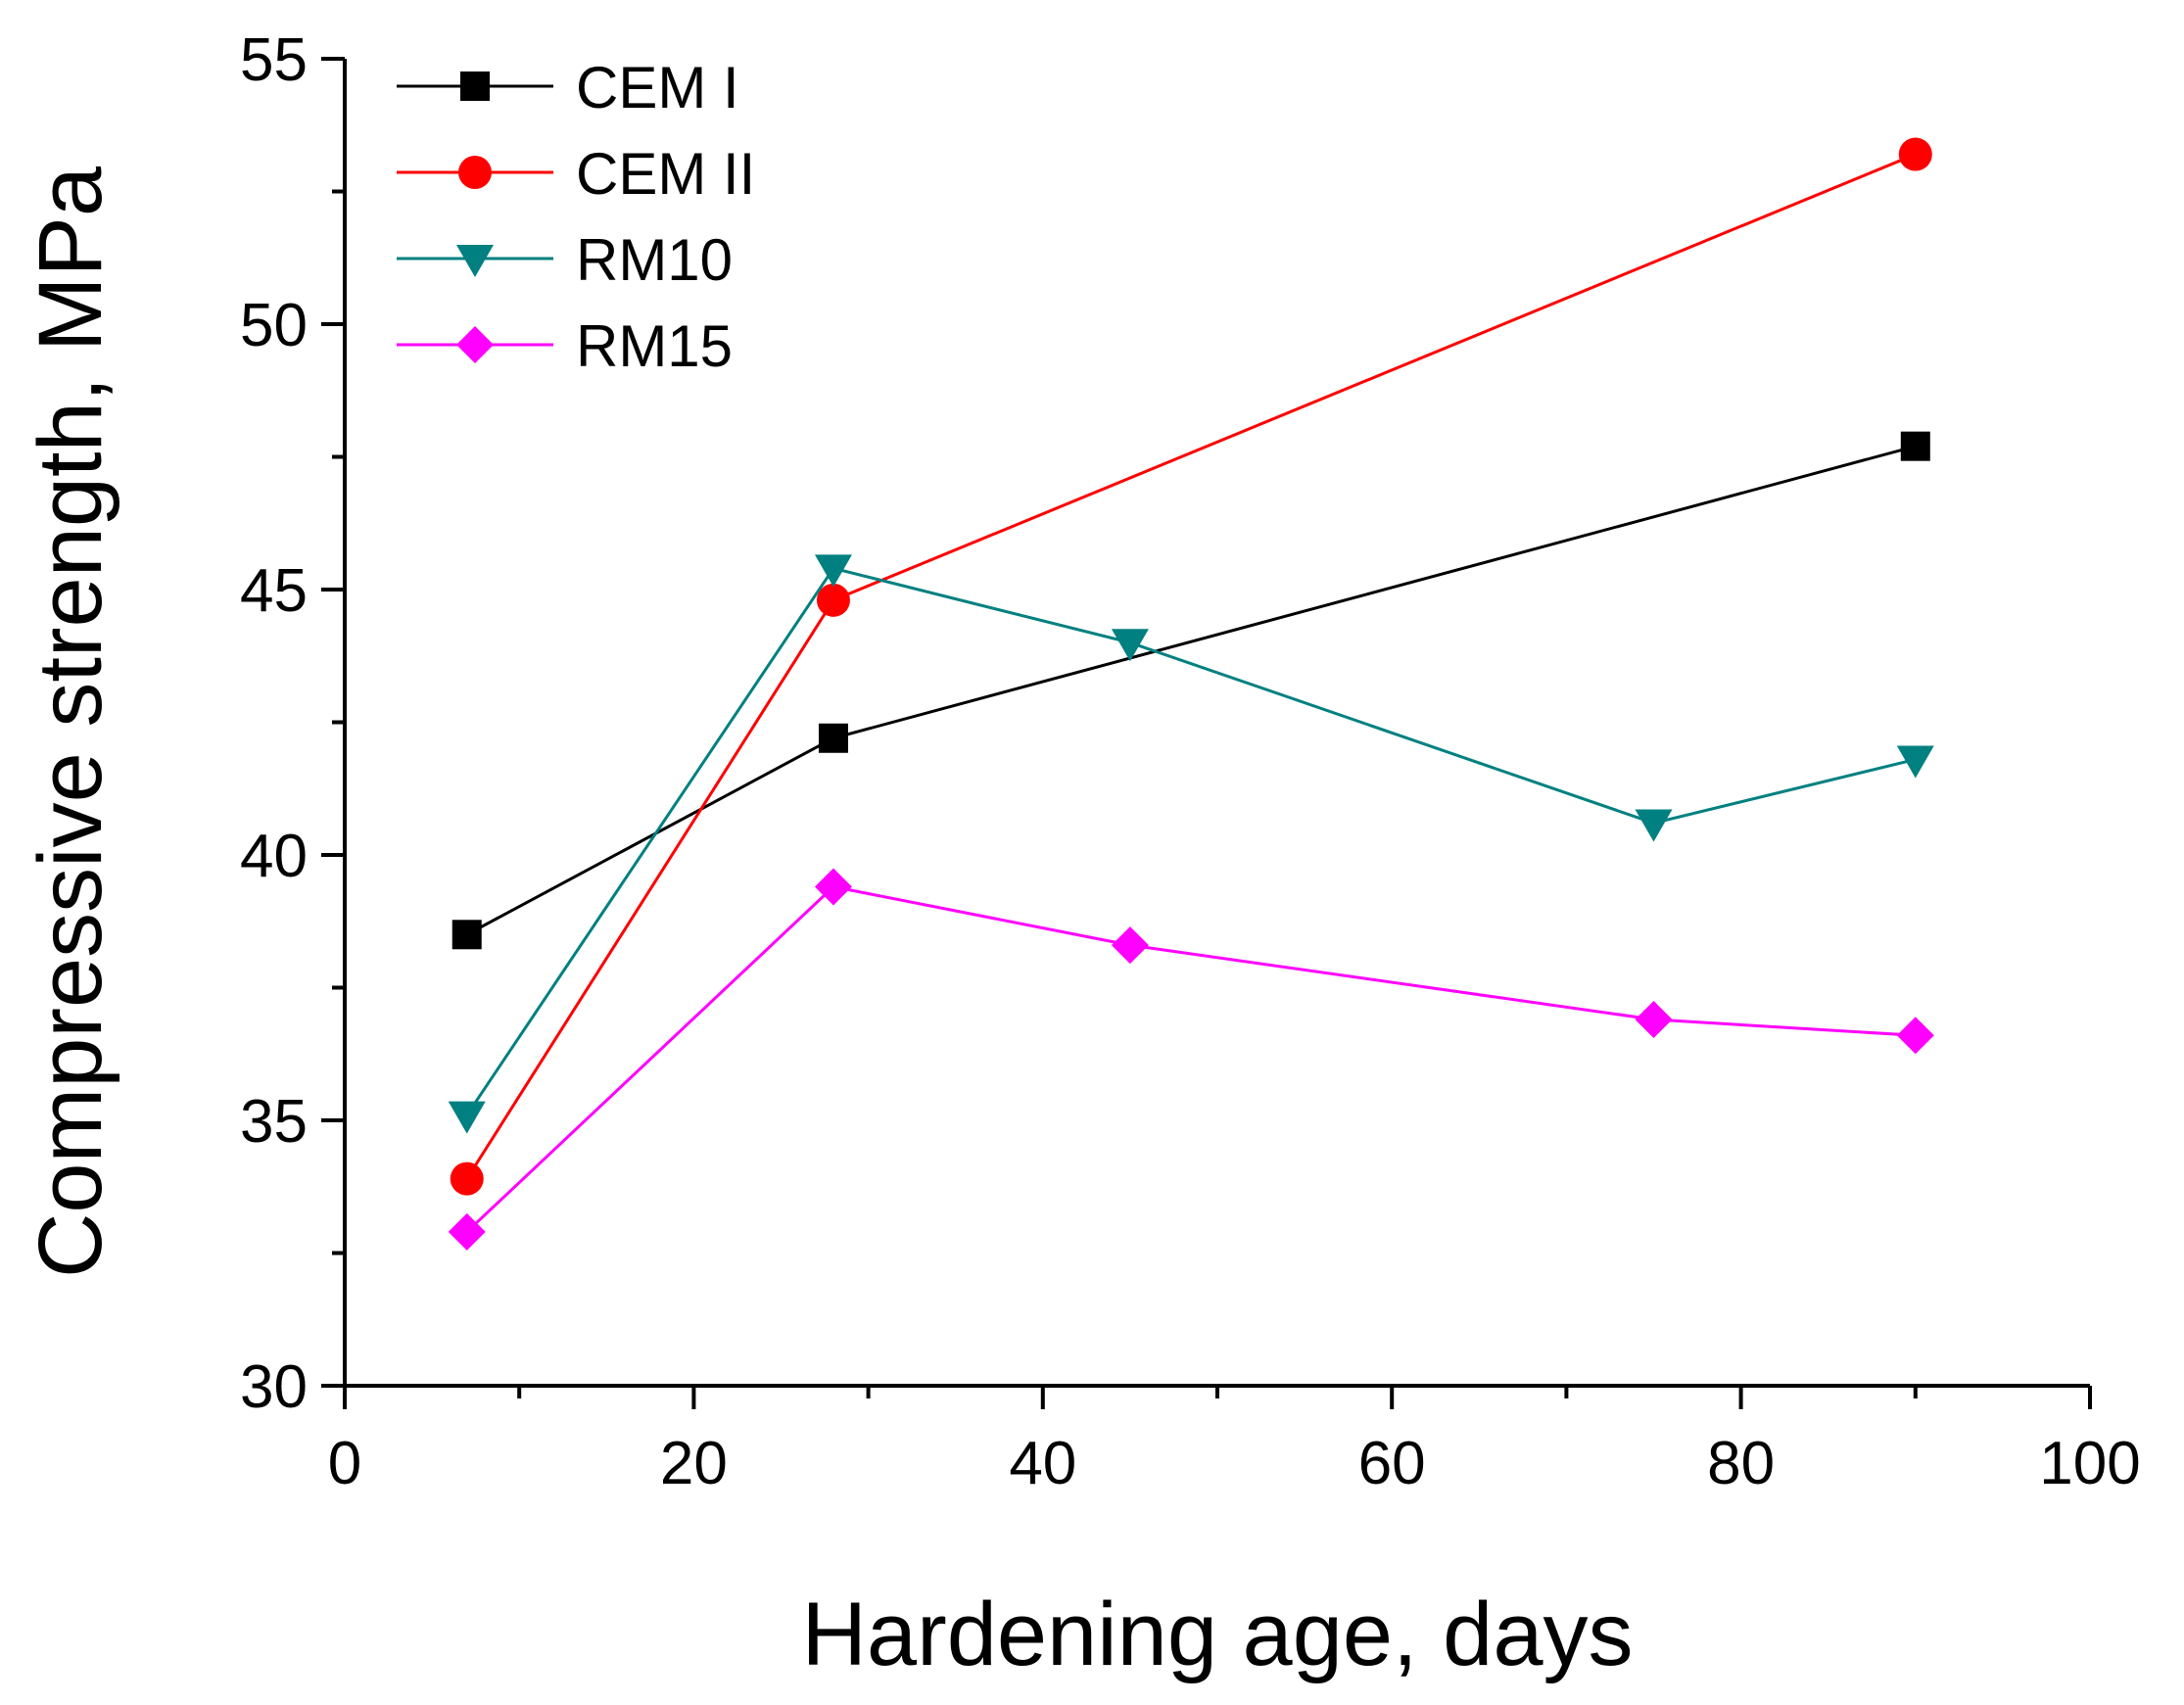 The height and width of the screenshot is (1705, 2184). What do you see at coordinates (654, 260) in the screenshot?
I see `legend-label-rm10: RM10` at bounding box center [654, 260].